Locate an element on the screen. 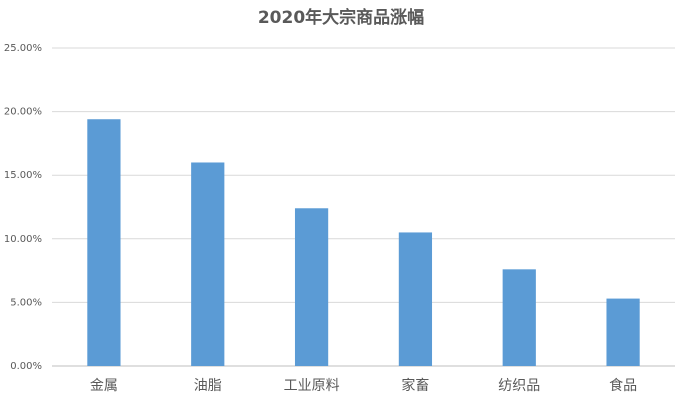  x-tick-label: 油脂 is located at coordinates (208, 386).